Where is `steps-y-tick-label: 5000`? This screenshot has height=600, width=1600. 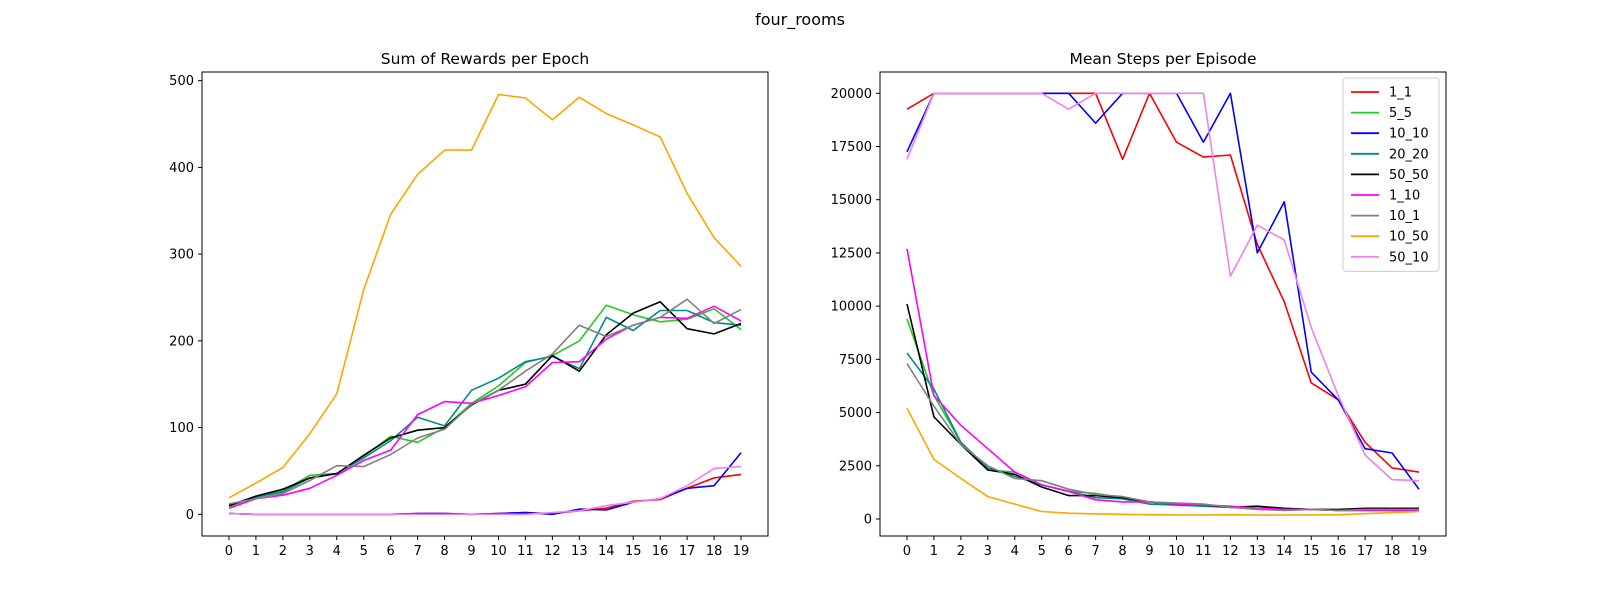 steps-y-tick-label: 5000 is located at coordinates (855, 413).